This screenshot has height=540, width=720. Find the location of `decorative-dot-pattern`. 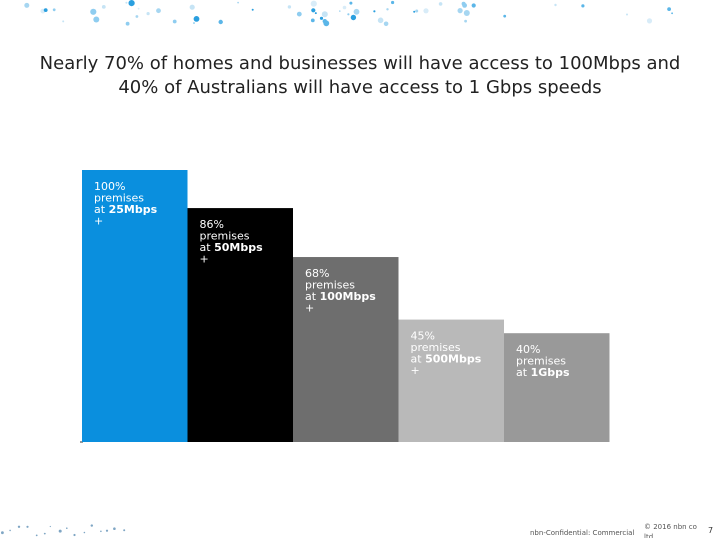

decorative-dot-pattern is located at coordinates (348, 13).